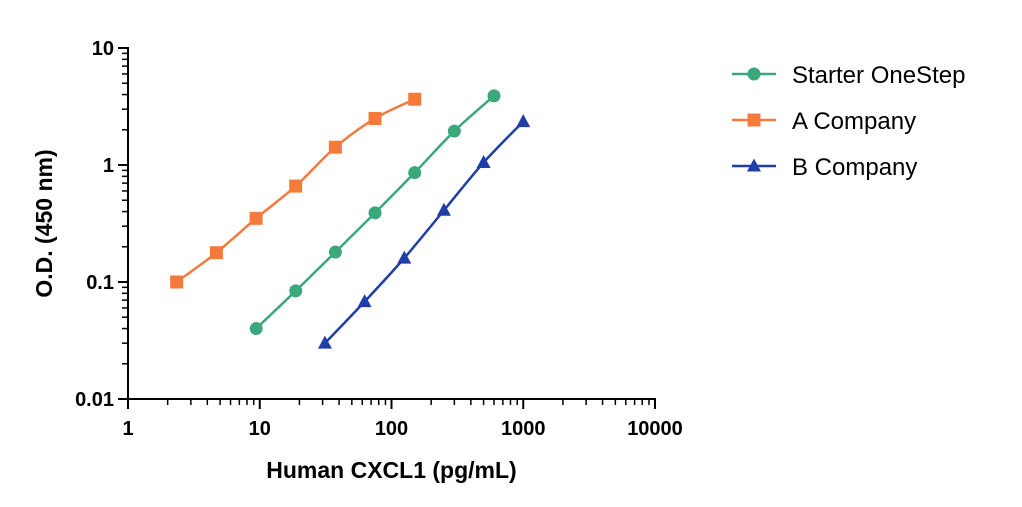  I want to click on x-tick-label: 1, so click(127, 429).